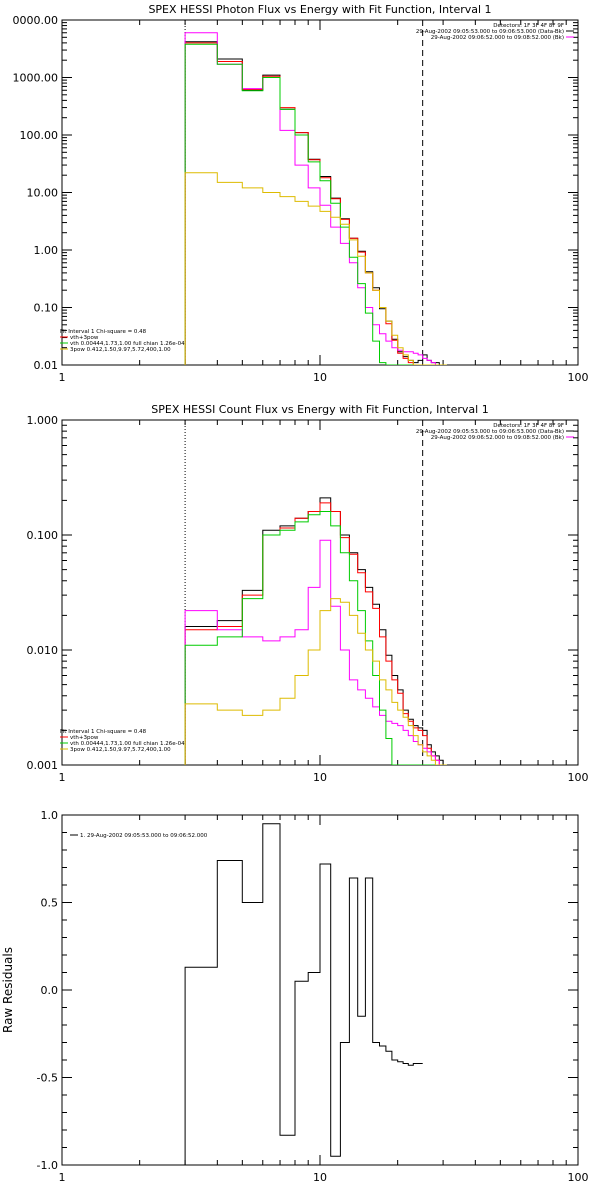  I want to click on y-tick-label: 0.001, so click(43, 765).